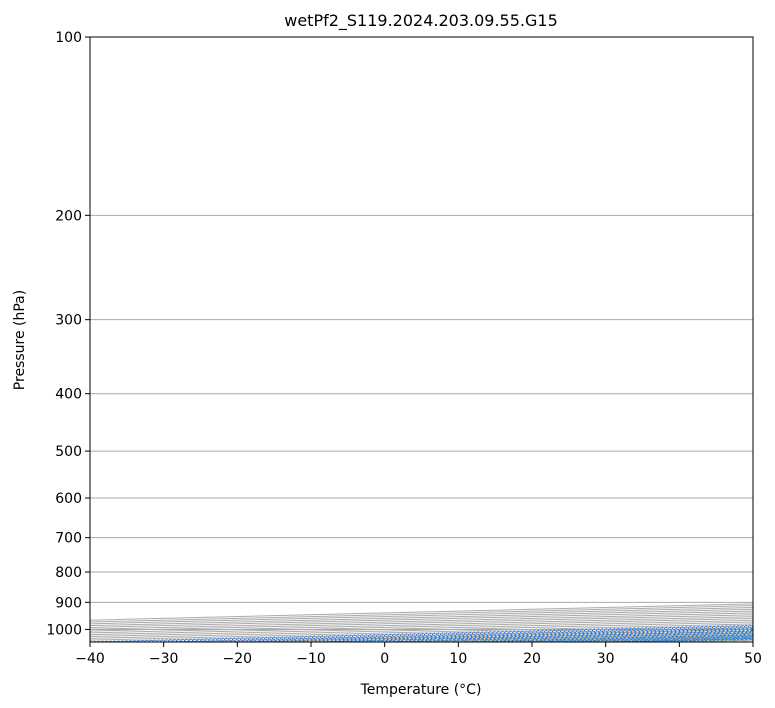 This screenshot has width=775, height=708. I want to click on y-tick-label: 900, so click(68, 603).